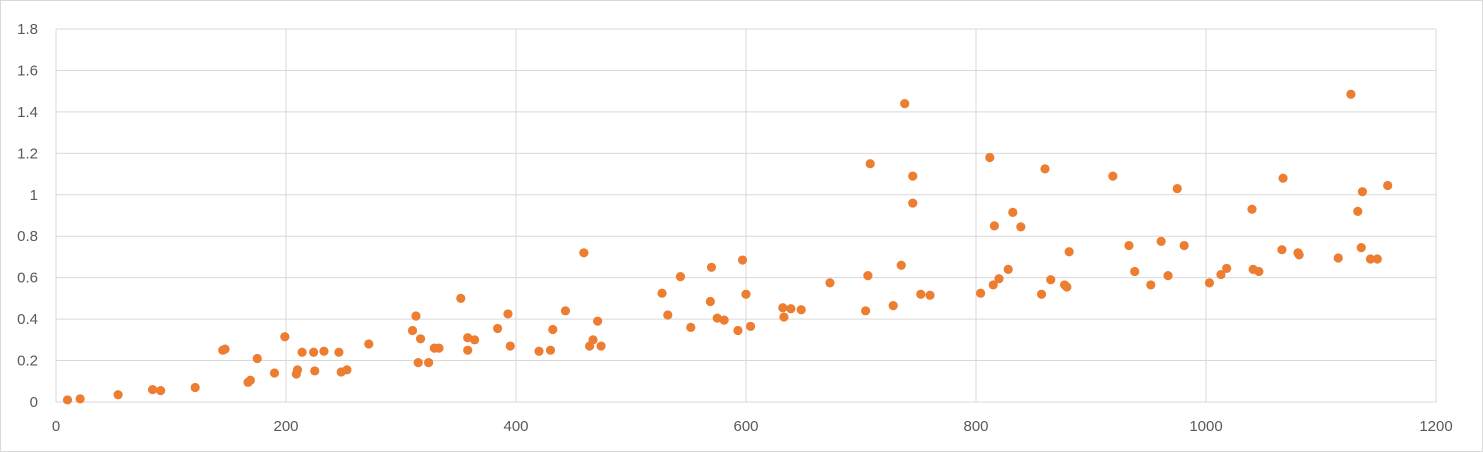 Image resolution: width=1483 pixels, height=452 pixels. I want to click on y-tick-label: 1.4, so click(27, 112).